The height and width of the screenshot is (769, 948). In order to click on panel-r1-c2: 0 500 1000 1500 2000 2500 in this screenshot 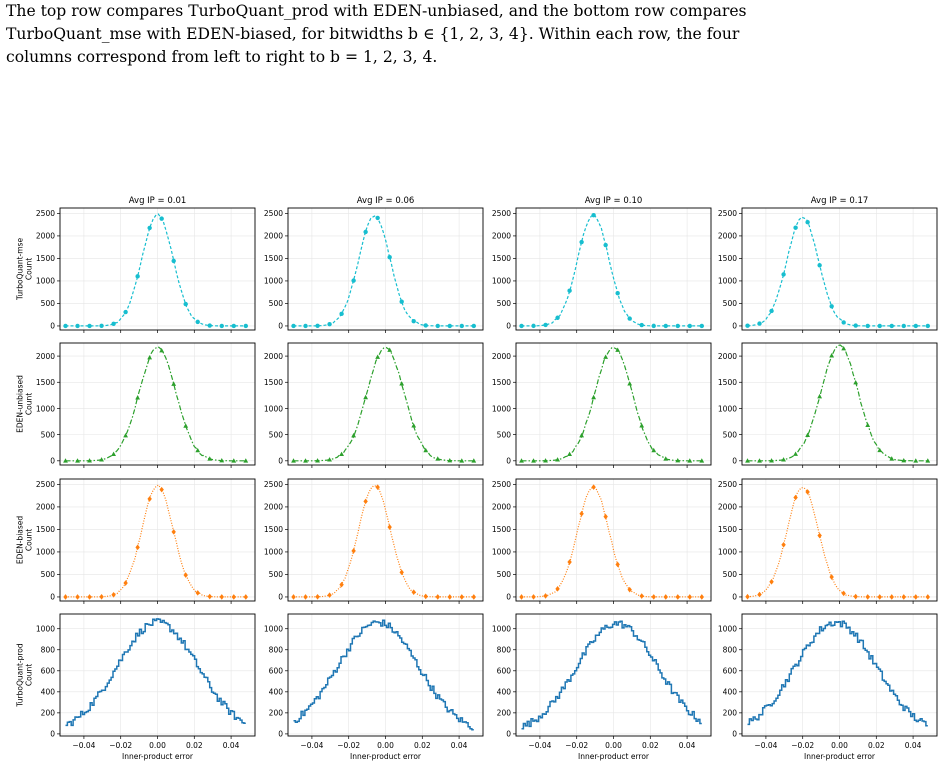, I will do `click(374, 270)`.